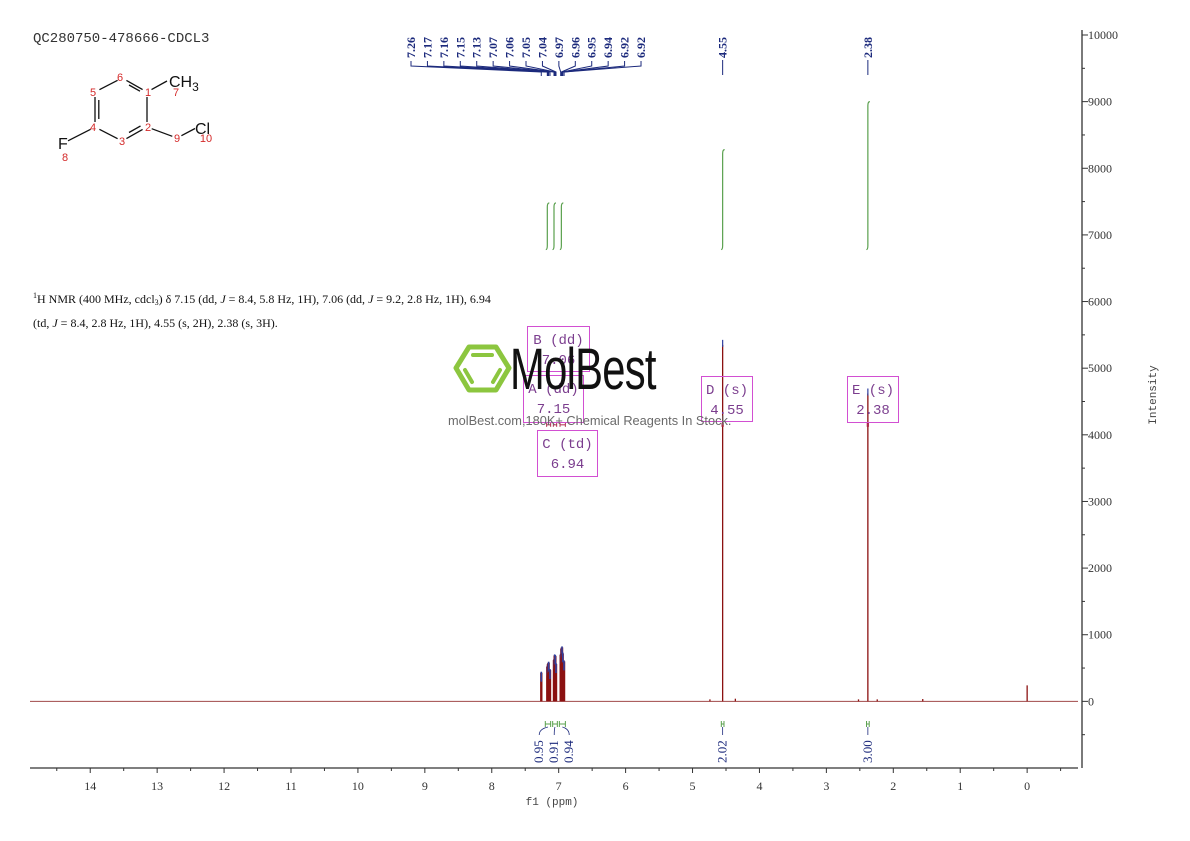 Image resolution: width=1190 pixels, height=841 pixels. What do you see at coordinates (558, 361) in the screenshot?
I see `multiplet-shift: 7.06` at bounding box center [558, 361].